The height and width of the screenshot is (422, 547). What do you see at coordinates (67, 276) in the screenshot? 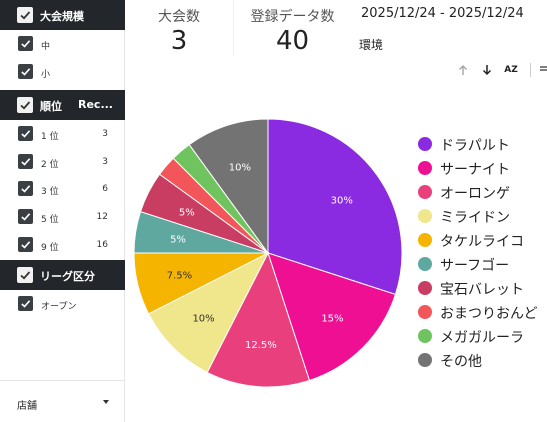
I see `section-league-label: リーグ区分` at bounding box center [67, 276].